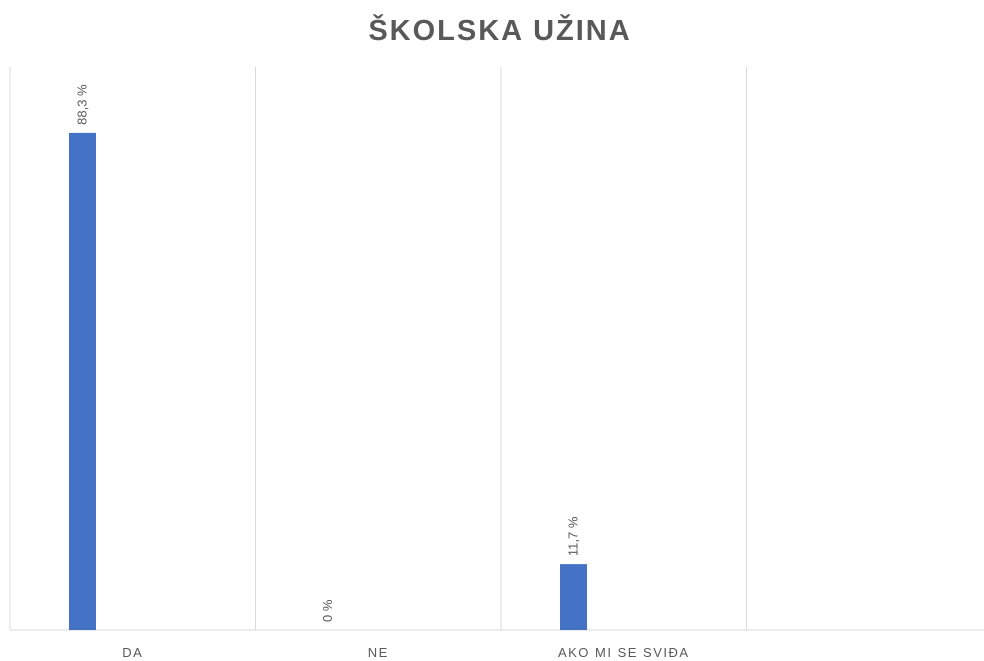 This screenshot has height=661, width=984. What do you see at coordinates (624, 652) in the screenshot?
I see `x-tick-label: AKO MI SE SVIĐA` at bounding box center [624, 652].